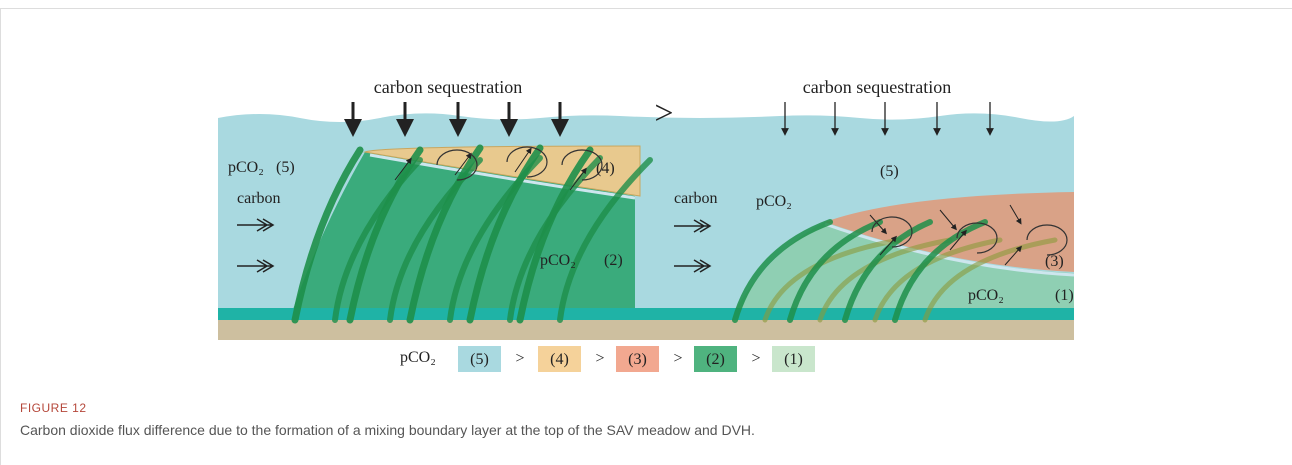  Describe the element at coordinates (1054, 261) in the screenshot. I see `label: (3)` at that location.